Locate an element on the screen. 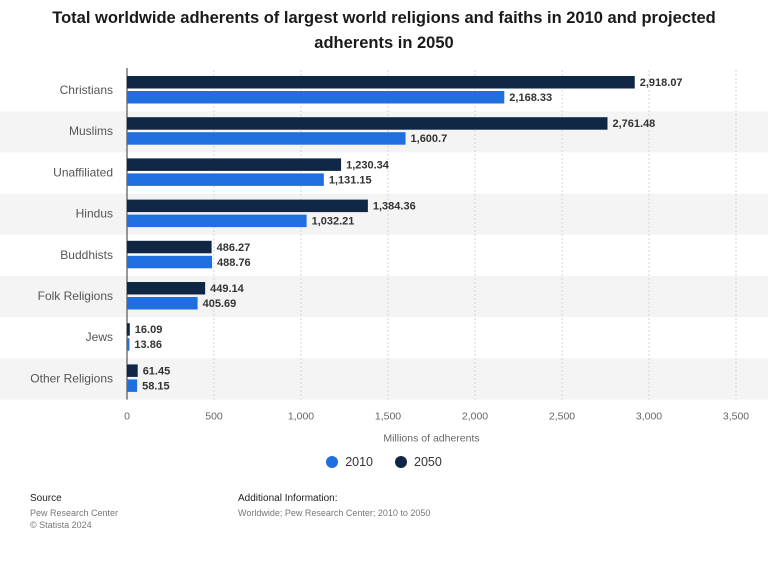 The width and height of the screenshot is (768, 571). data-label-2010: 1,131.15 is located at coordinates (350, 180).